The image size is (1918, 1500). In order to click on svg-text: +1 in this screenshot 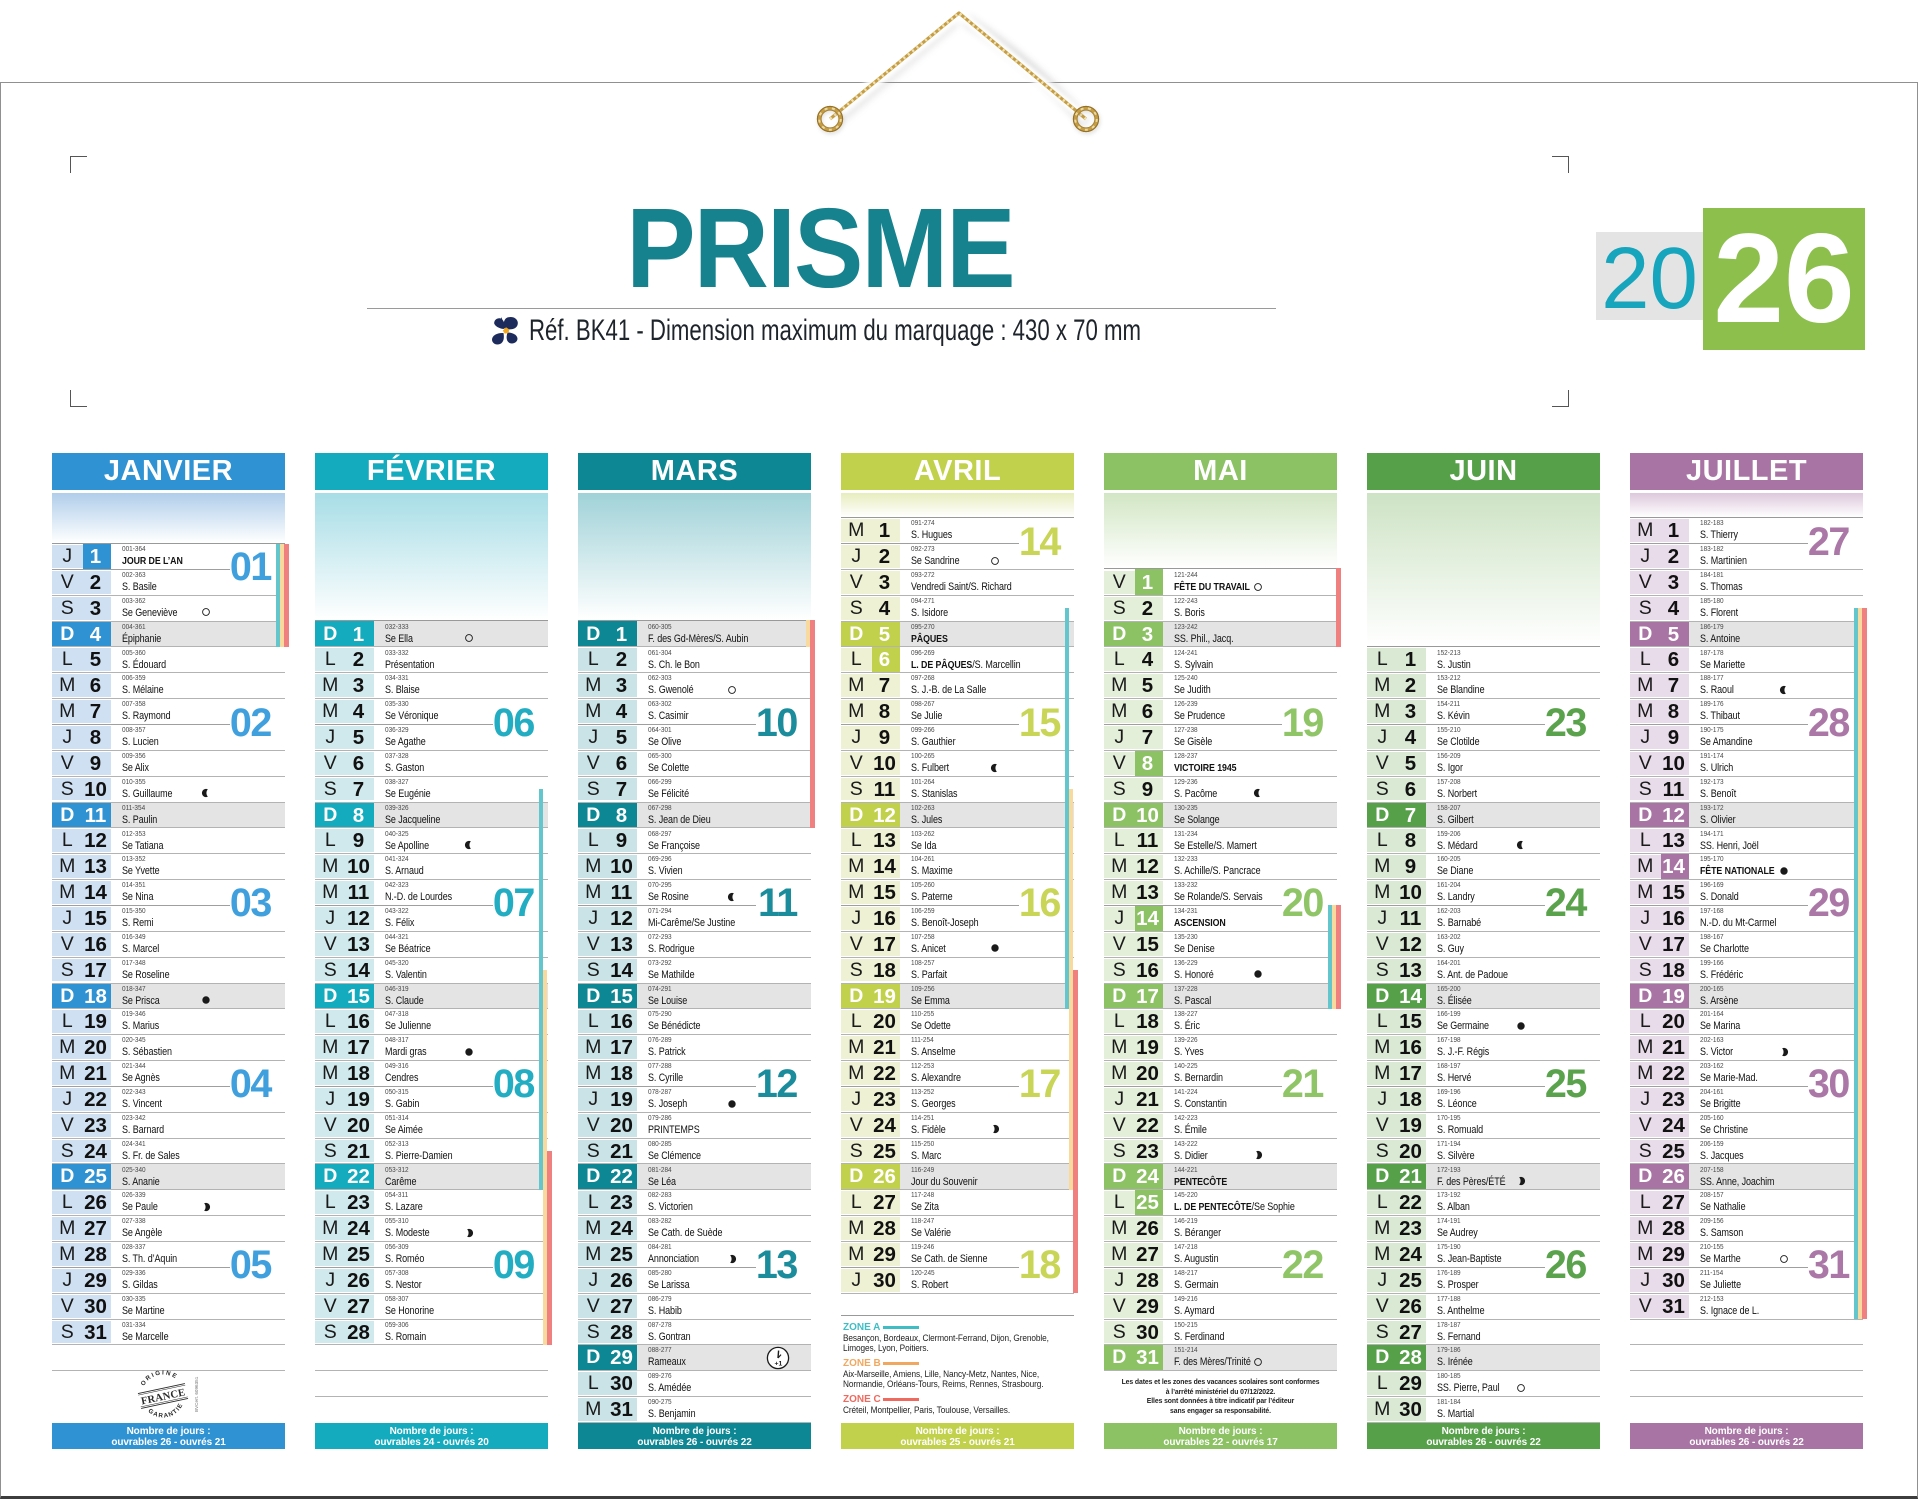, I will do `click(779, 1363)`.